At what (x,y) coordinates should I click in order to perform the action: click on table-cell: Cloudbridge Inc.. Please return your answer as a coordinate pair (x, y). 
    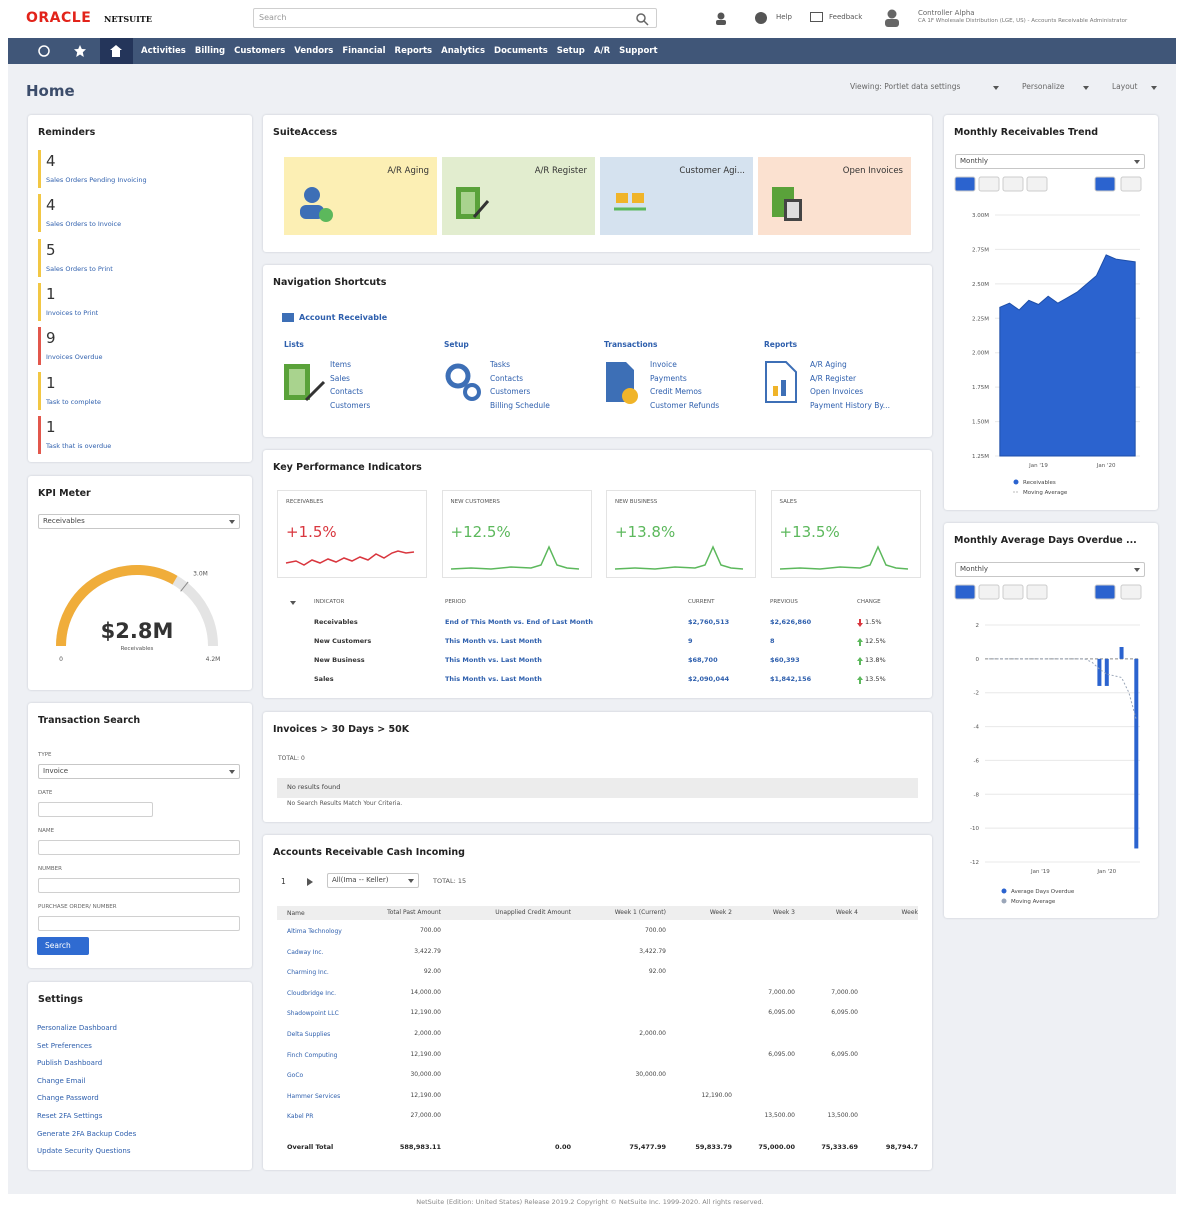
    Looking at the image, I should click on (312, 993).